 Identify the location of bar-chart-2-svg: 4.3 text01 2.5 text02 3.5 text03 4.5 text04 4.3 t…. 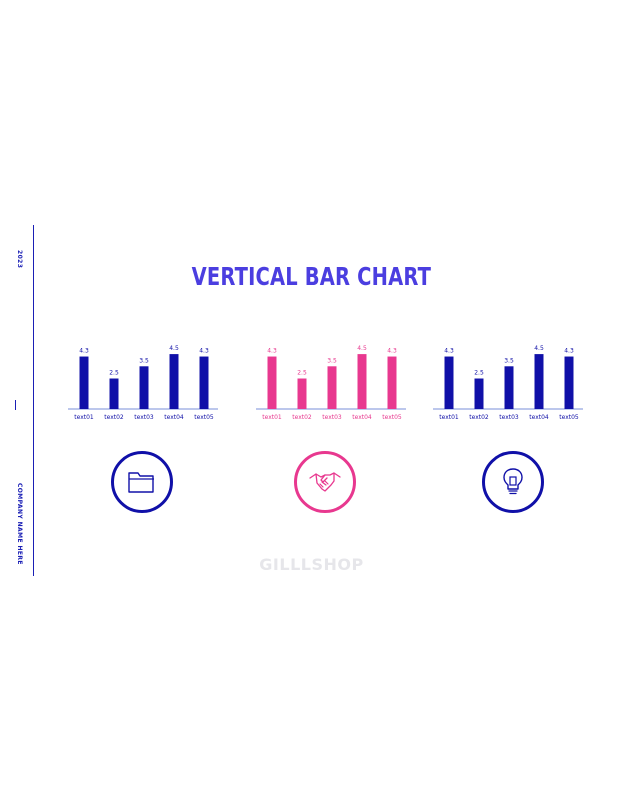
(331, 383).